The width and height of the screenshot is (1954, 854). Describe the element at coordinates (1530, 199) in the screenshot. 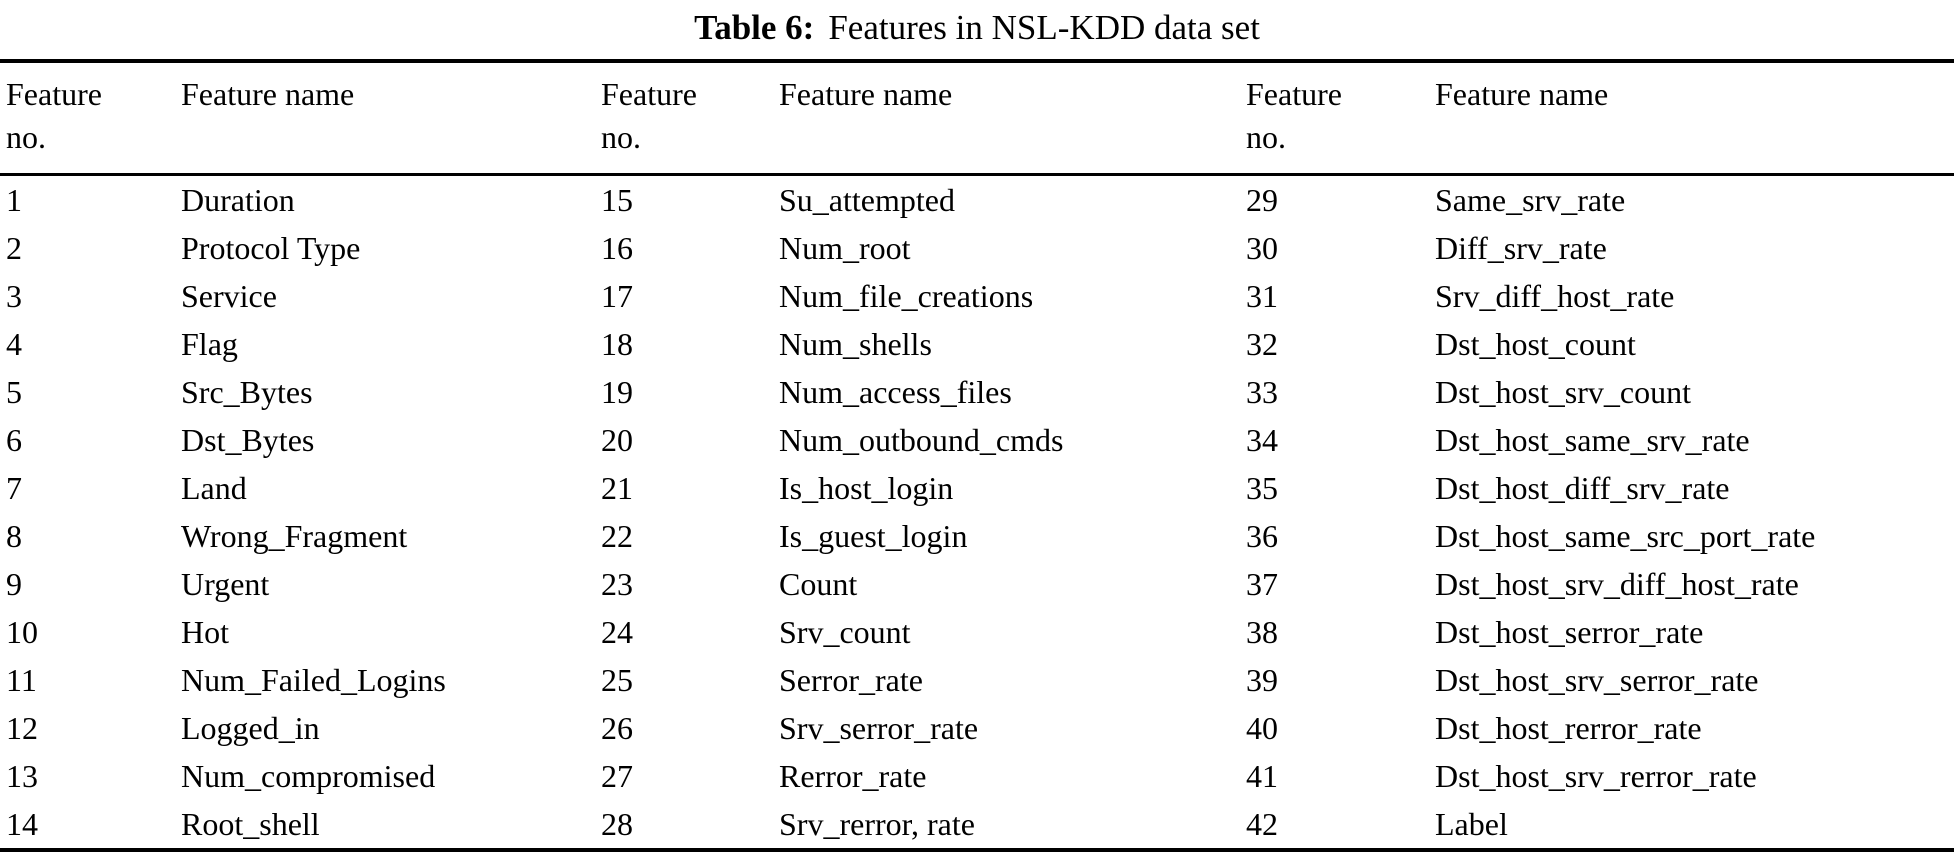

I see `feature-name-cell: Same_srv_rate` at that location.